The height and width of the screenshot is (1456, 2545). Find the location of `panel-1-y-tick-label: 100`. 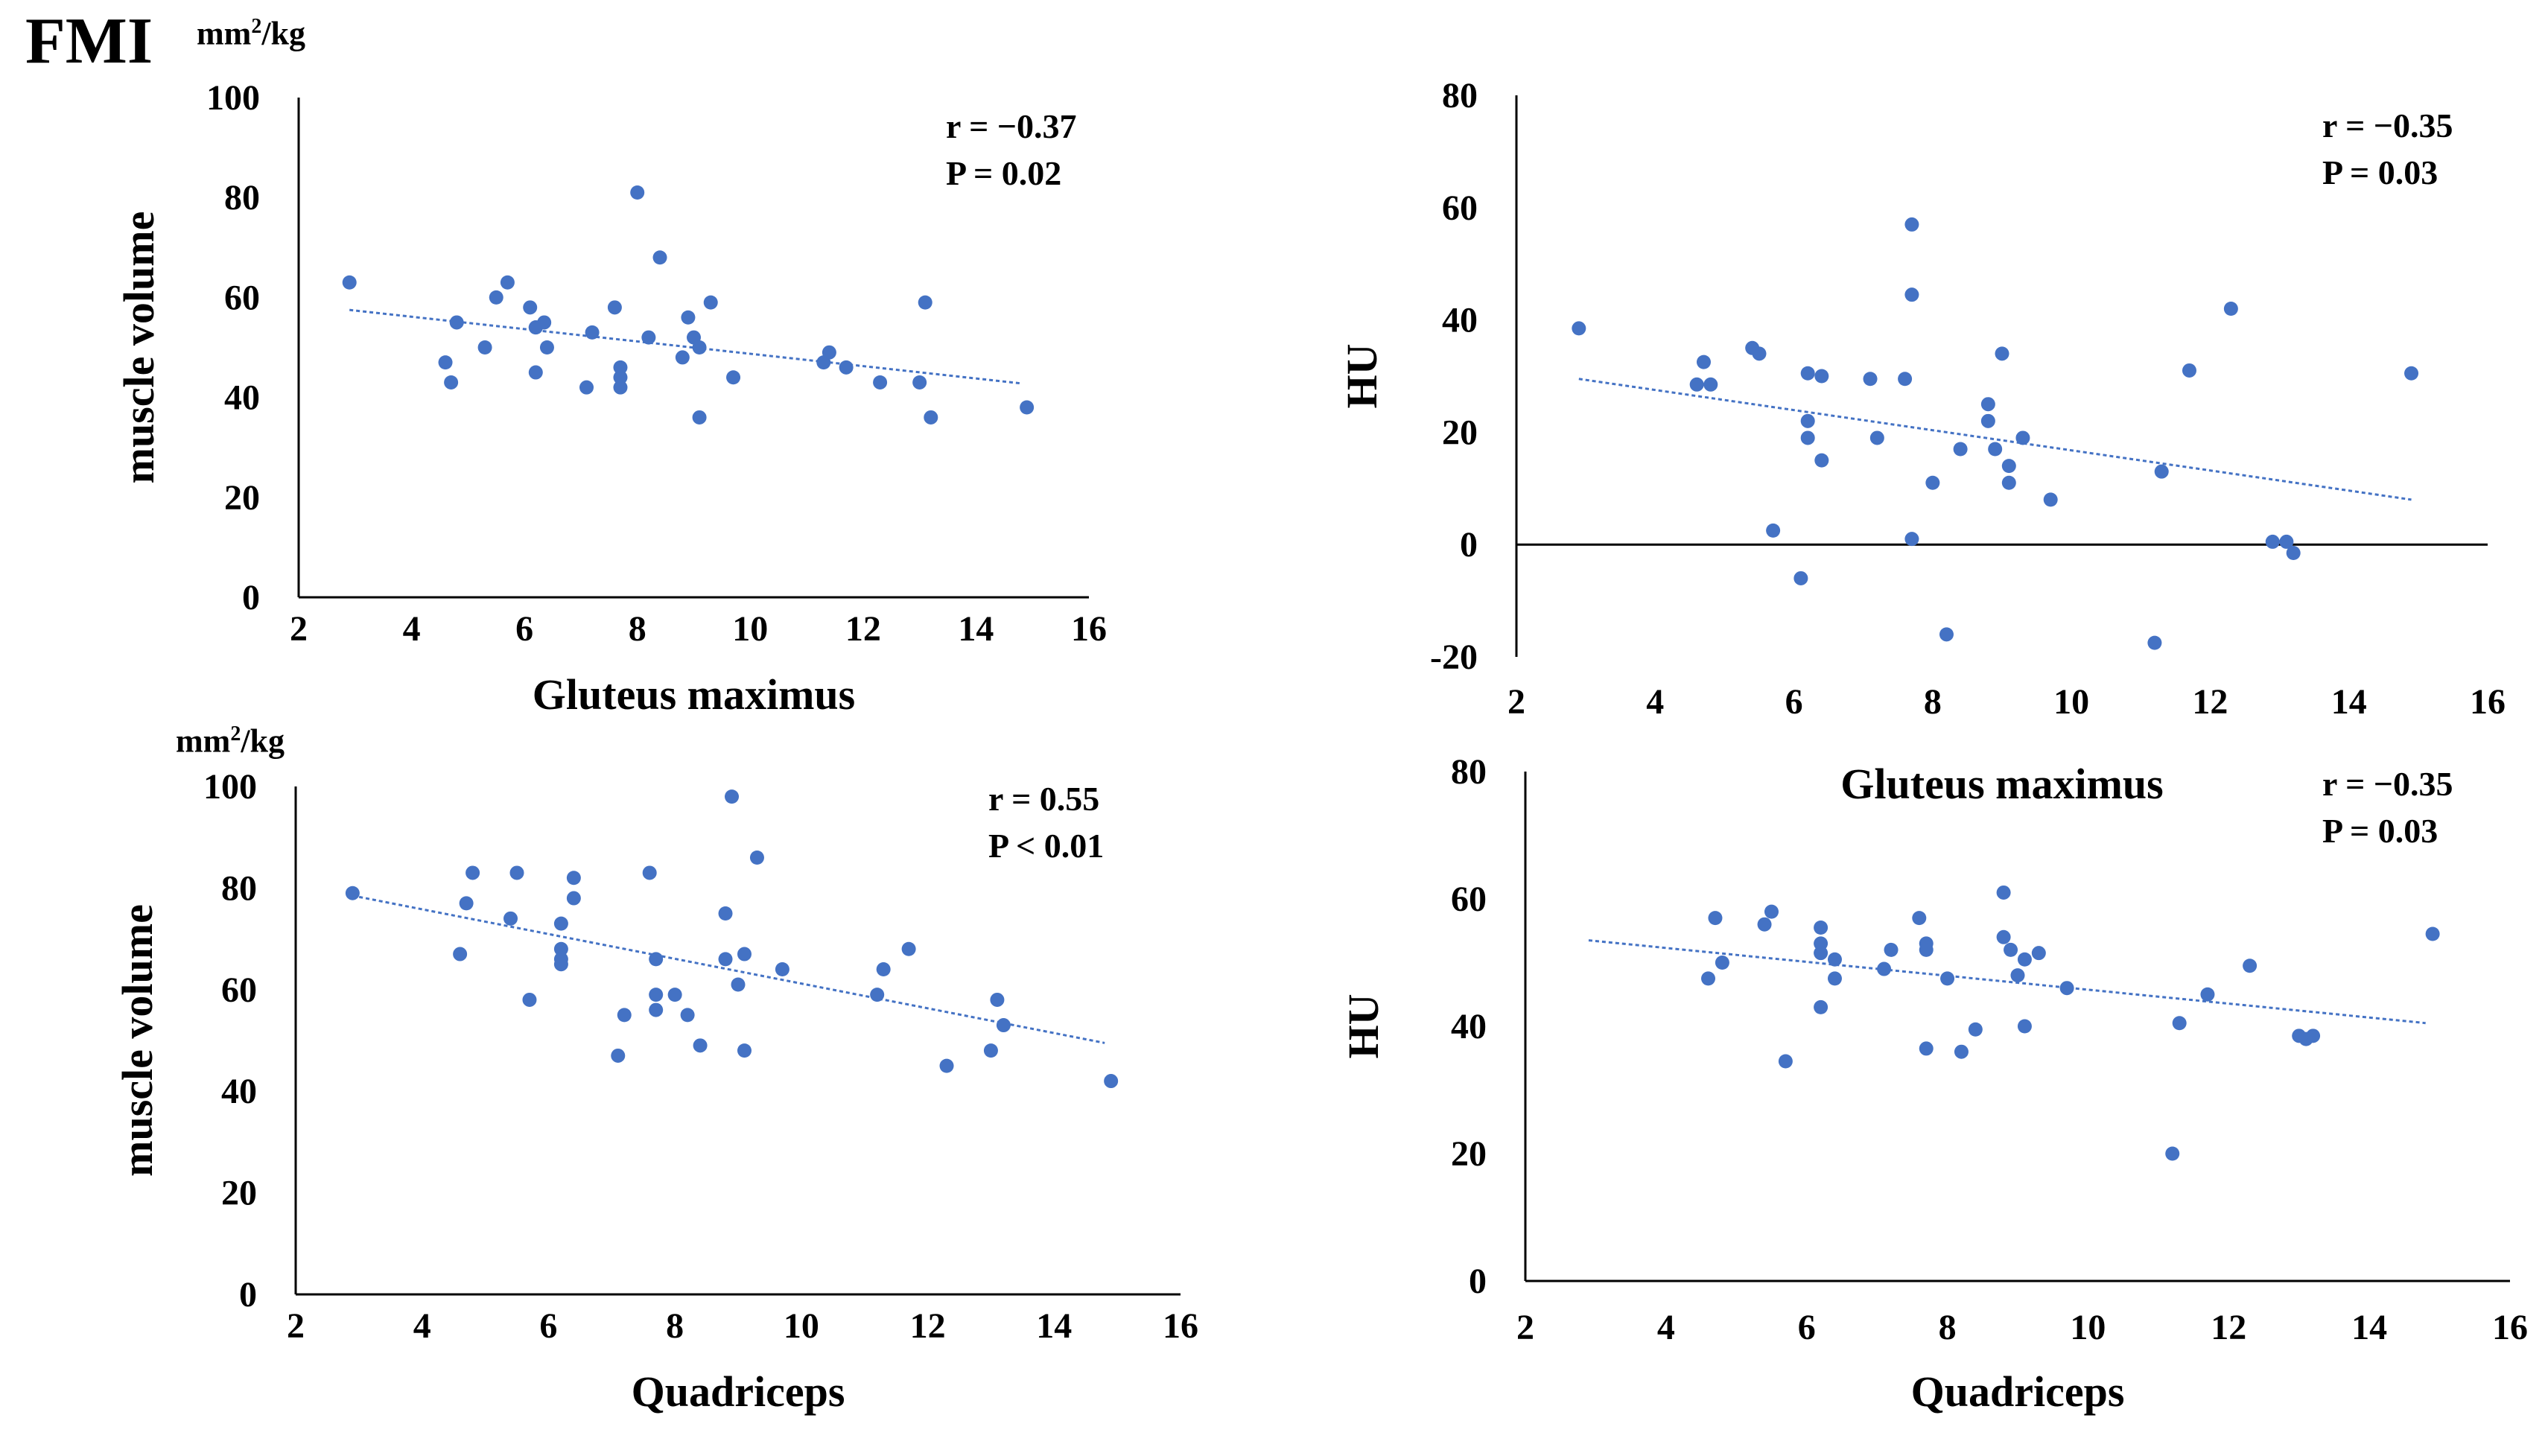

panel-1-y-tick-label: 100 is located at coordinates (233, 98).